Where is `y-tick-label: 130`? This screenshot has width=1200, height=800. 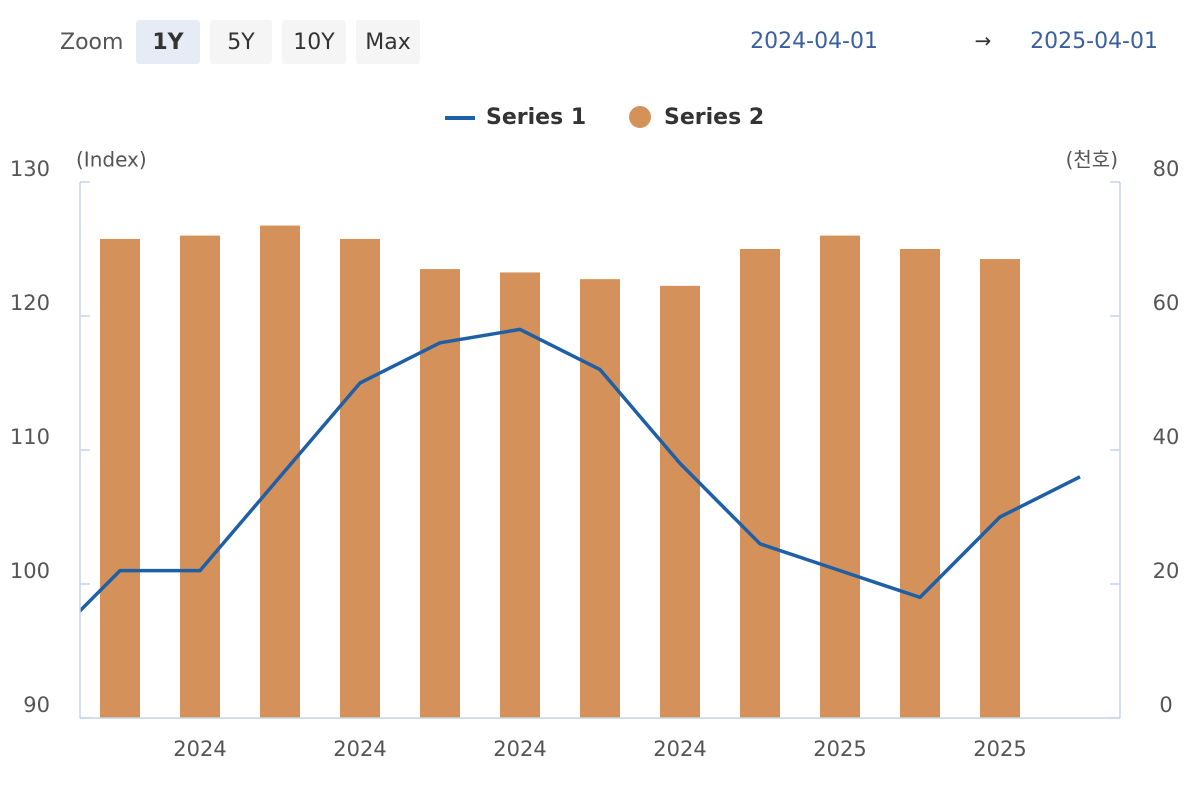 y-tick-label: 130 is located at coordinates (30, 169).